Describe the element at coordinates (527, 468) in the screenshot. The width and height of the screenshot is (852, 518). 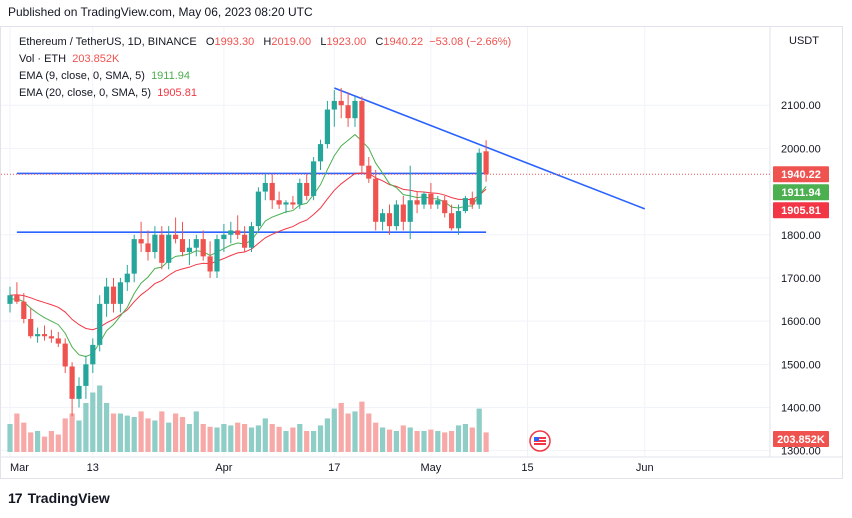
I see `x-tick-label: 15` at that location.